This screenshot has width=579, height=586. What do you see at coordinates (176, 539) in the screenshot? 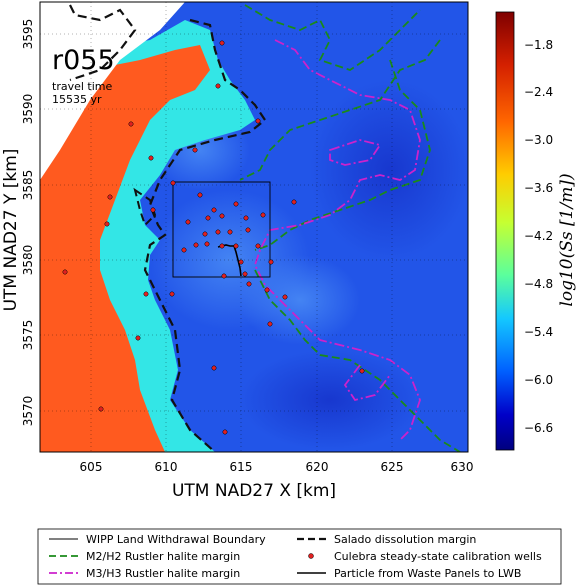
I see `legend-label: WIPP Land Withdrawal Boundary` at bounding box center [176, 539].